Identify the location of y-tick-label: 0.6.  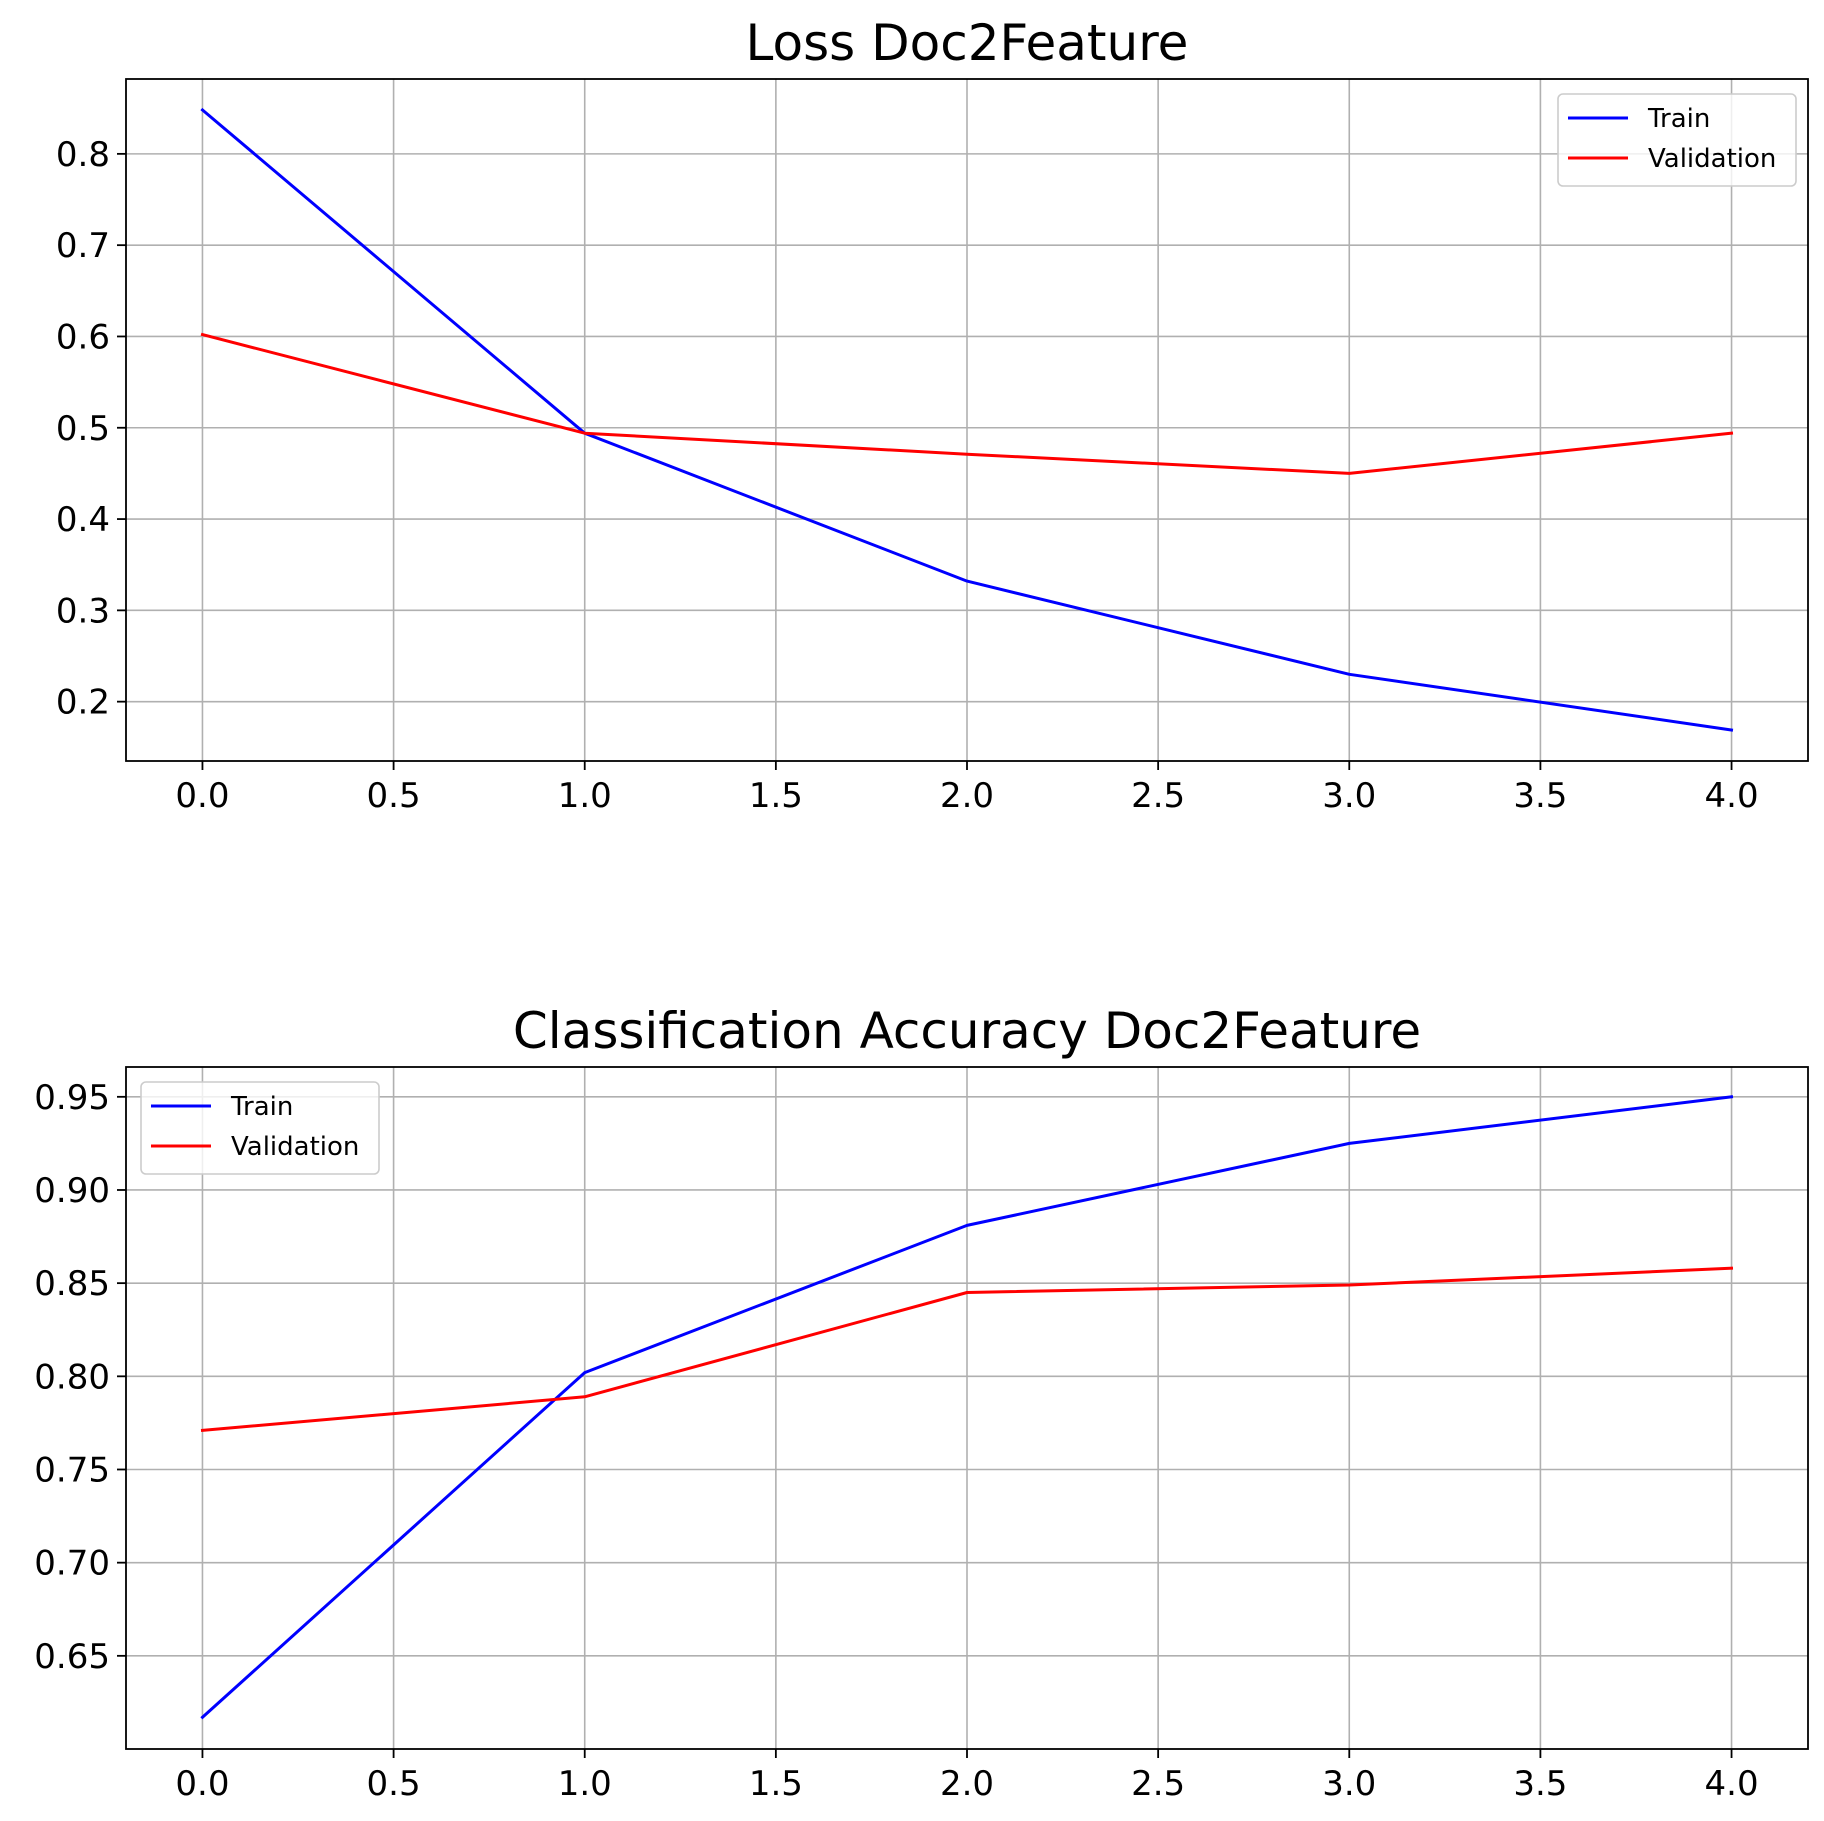
(83, 337).